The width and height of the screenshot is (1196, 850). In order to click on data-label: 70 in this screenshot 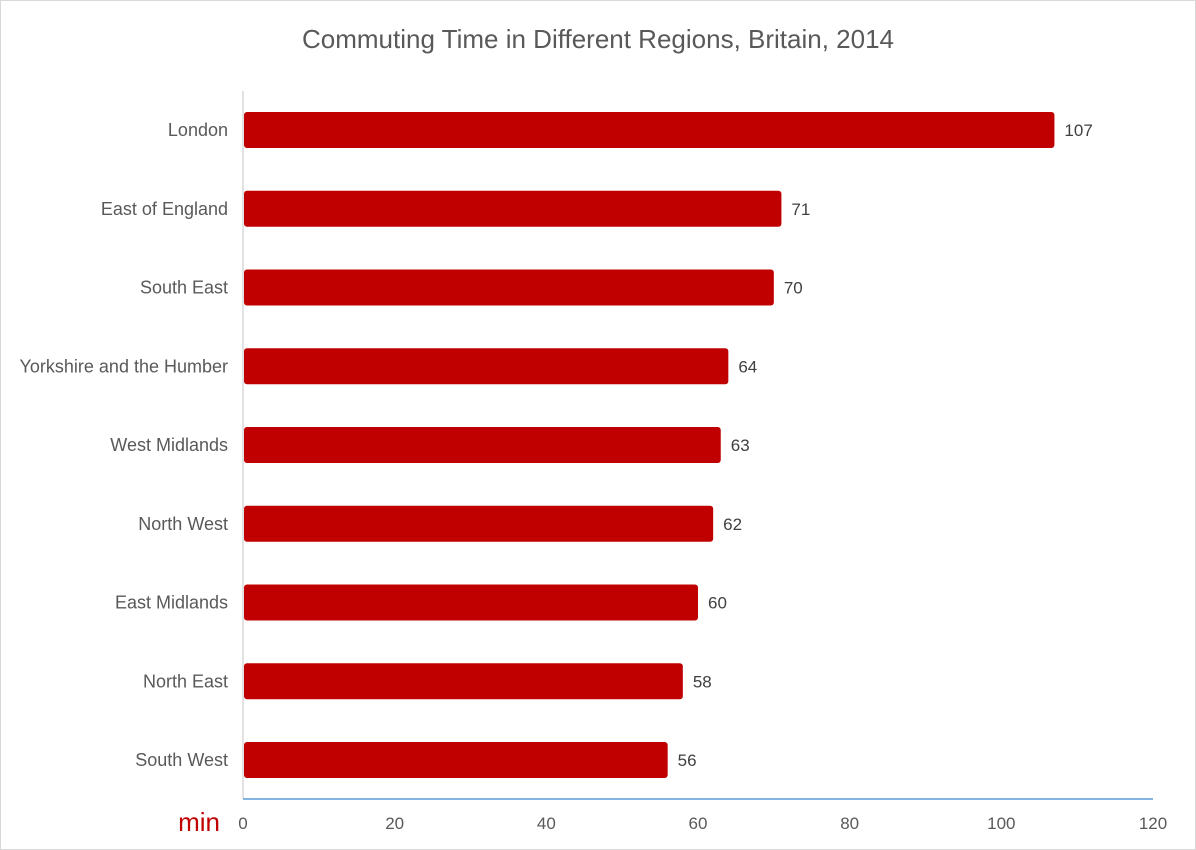, I will do `click(793, 288)`.